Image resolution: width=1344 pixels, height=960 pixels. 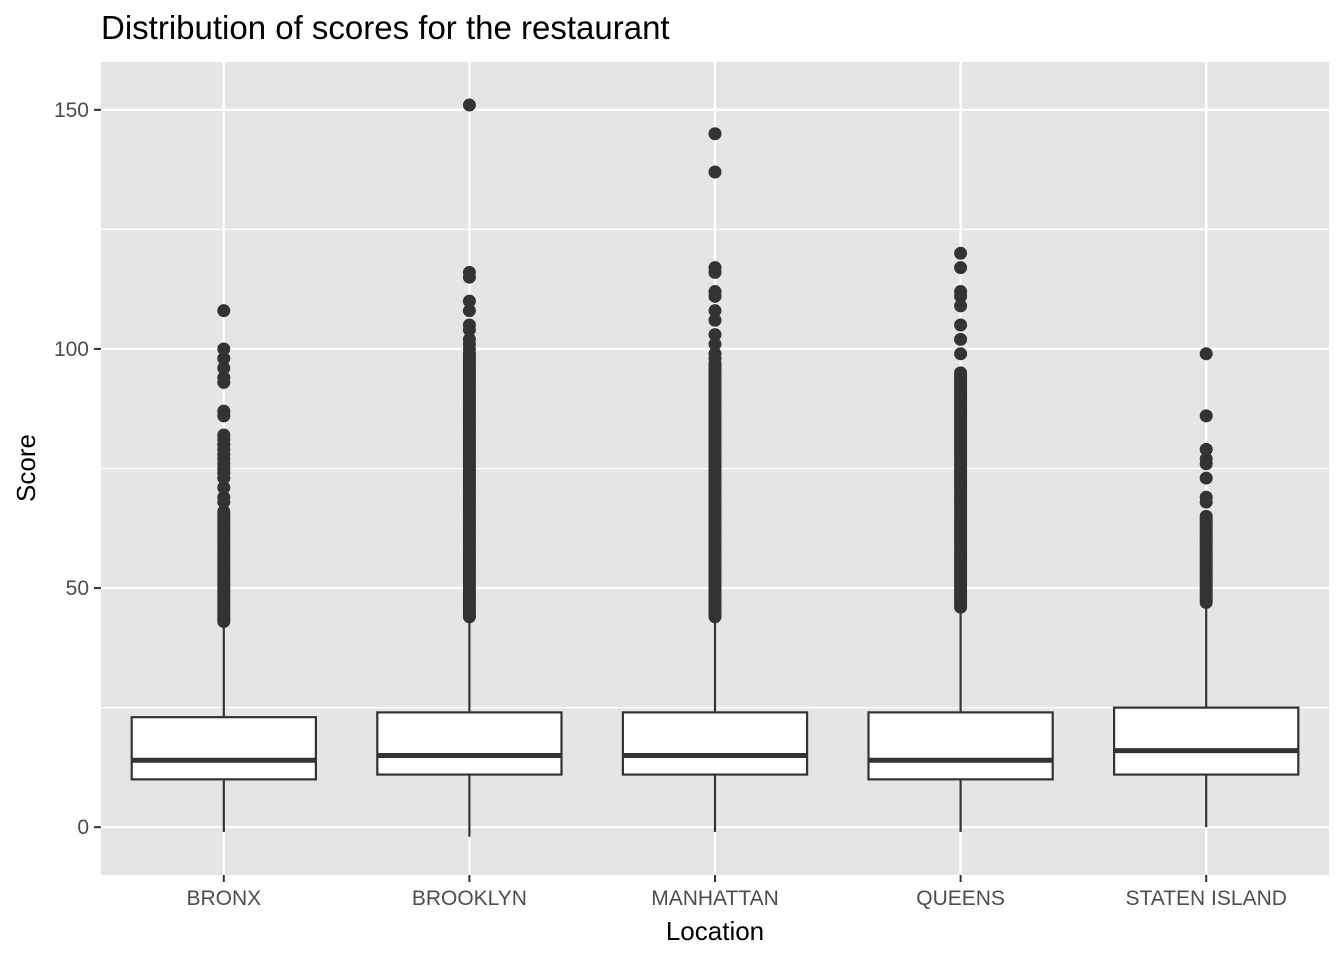 I want to click on x-axis-title: Location, so click(x=715, y=931).